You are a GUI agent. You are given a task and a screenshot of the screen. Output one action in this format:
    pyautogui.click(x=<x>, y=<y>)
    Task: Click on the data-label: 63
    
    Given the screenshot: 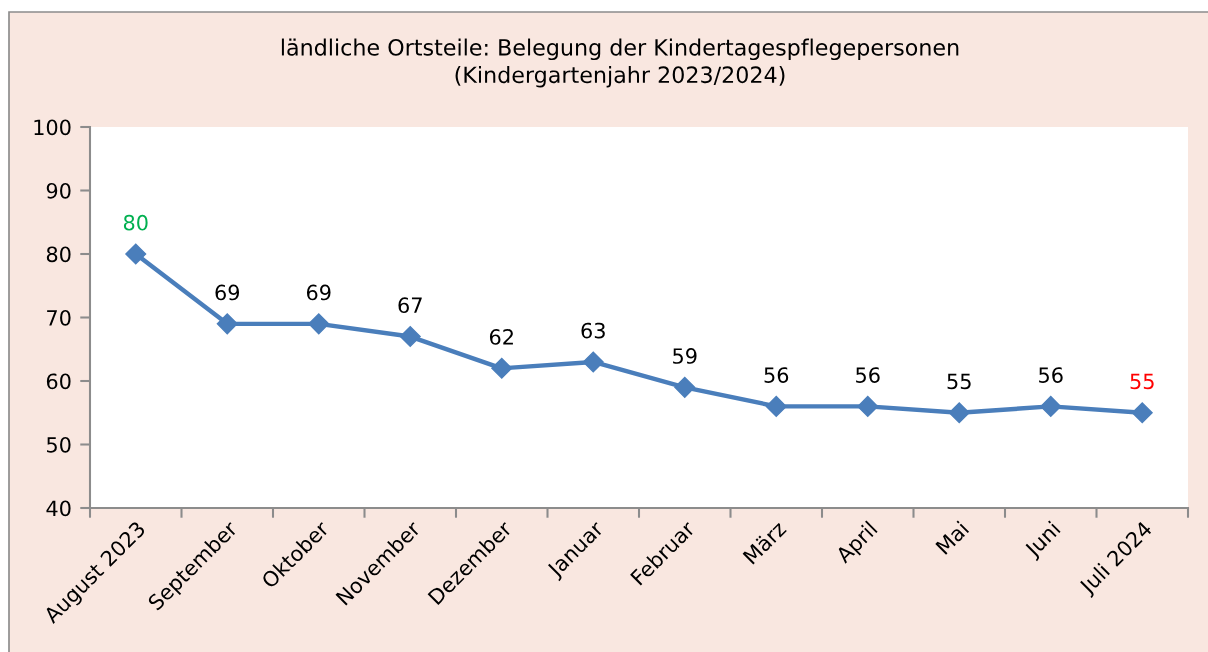 What is the action you would take?
    pyautogui.click(x=593, y=330)
    